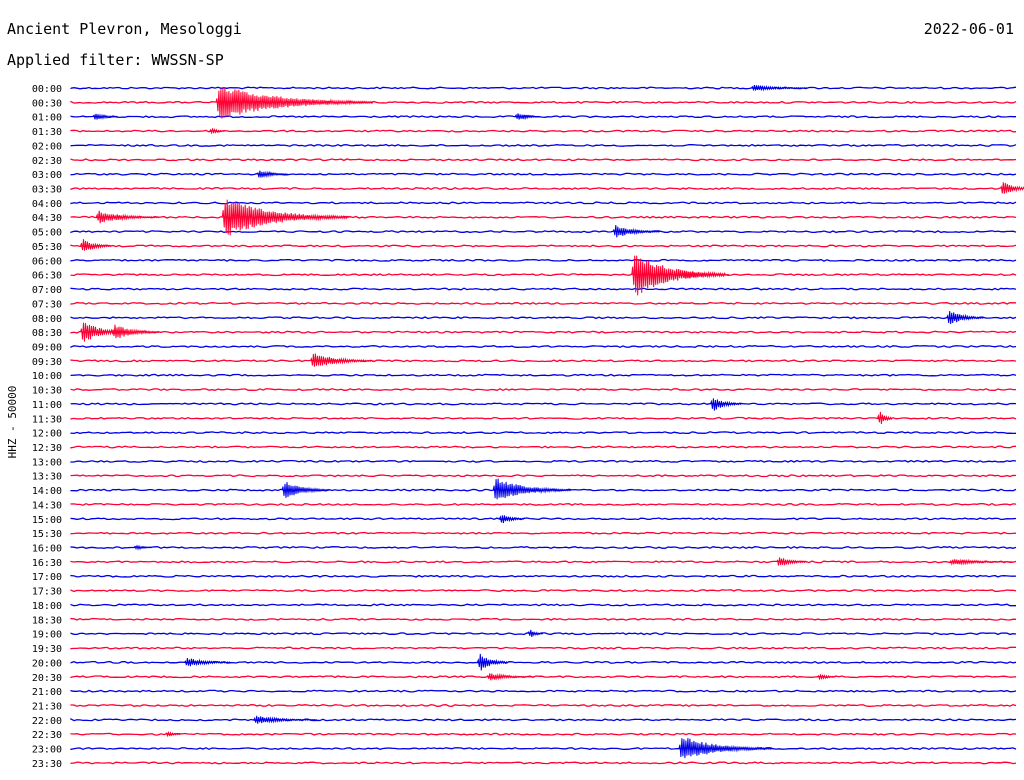 The image size is (1024, 780). What do you see at coordinates (47, 391) in the screenshot?
I see `row-time-label: 10:30` at bounding box center [47, 391].